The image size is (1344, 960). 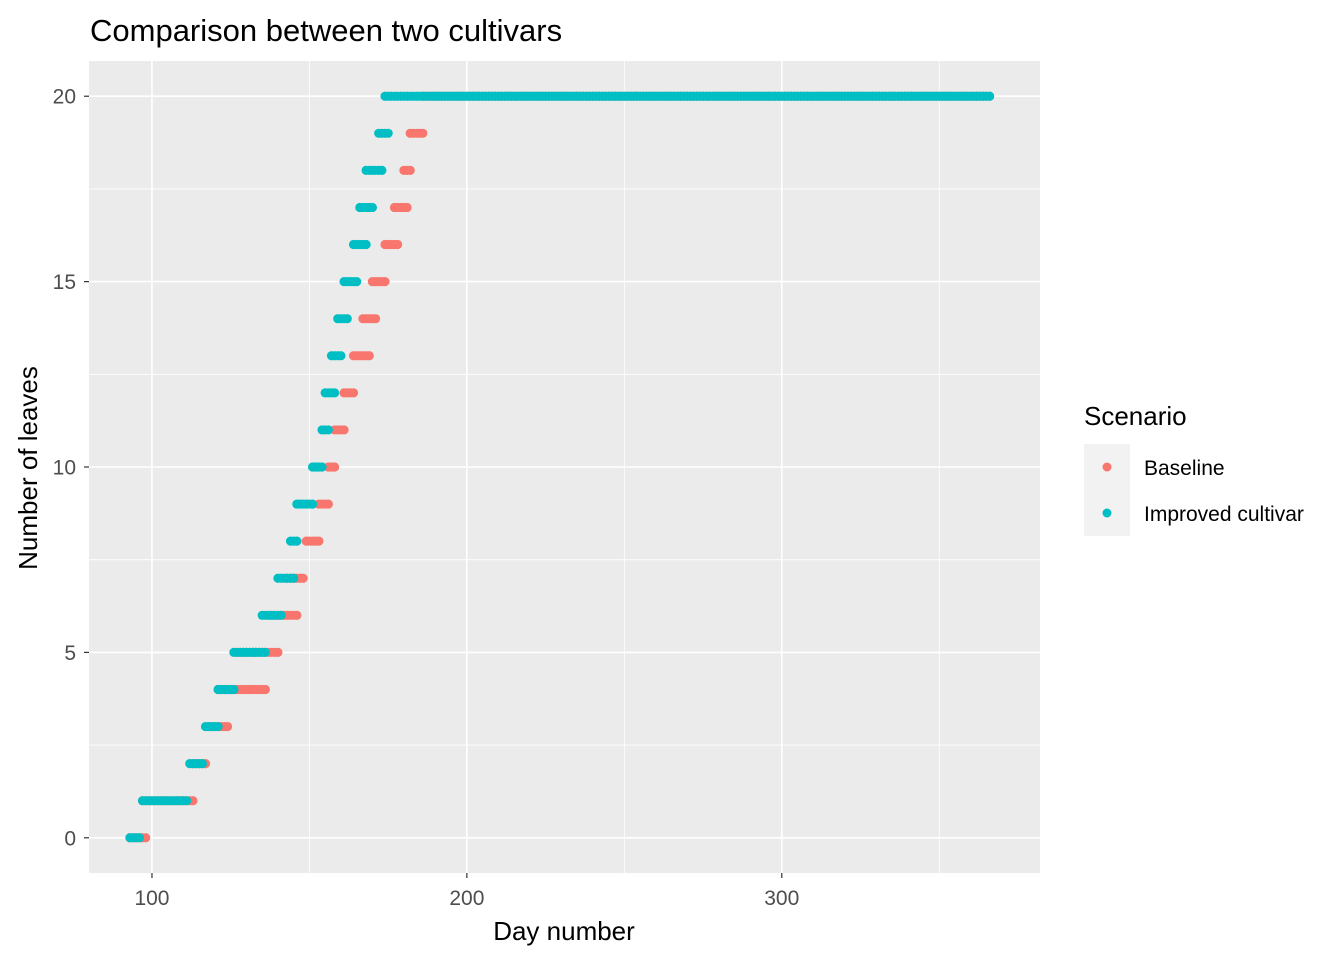 I want to click on x-axis-title: Day number, so click(x=564, y=931).